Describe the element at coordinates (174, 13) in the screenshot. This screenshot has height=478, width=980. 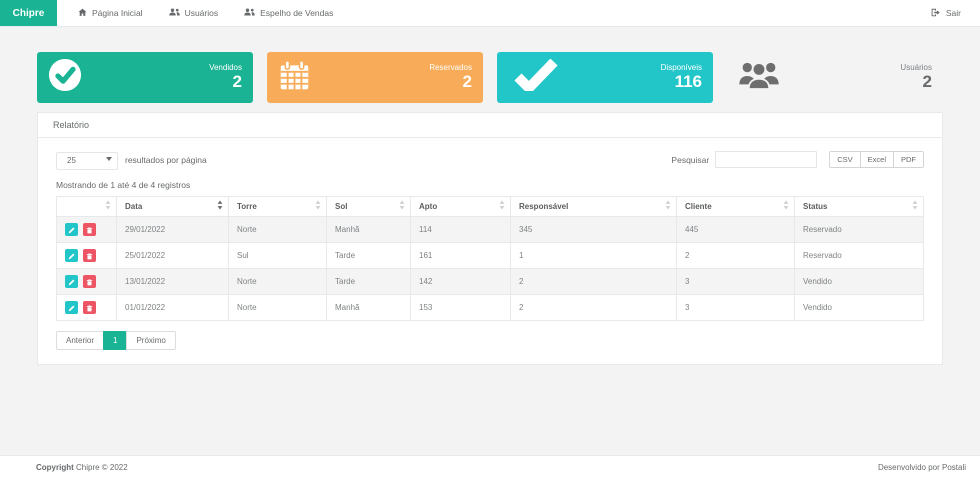
I see `users-icon` at that location.